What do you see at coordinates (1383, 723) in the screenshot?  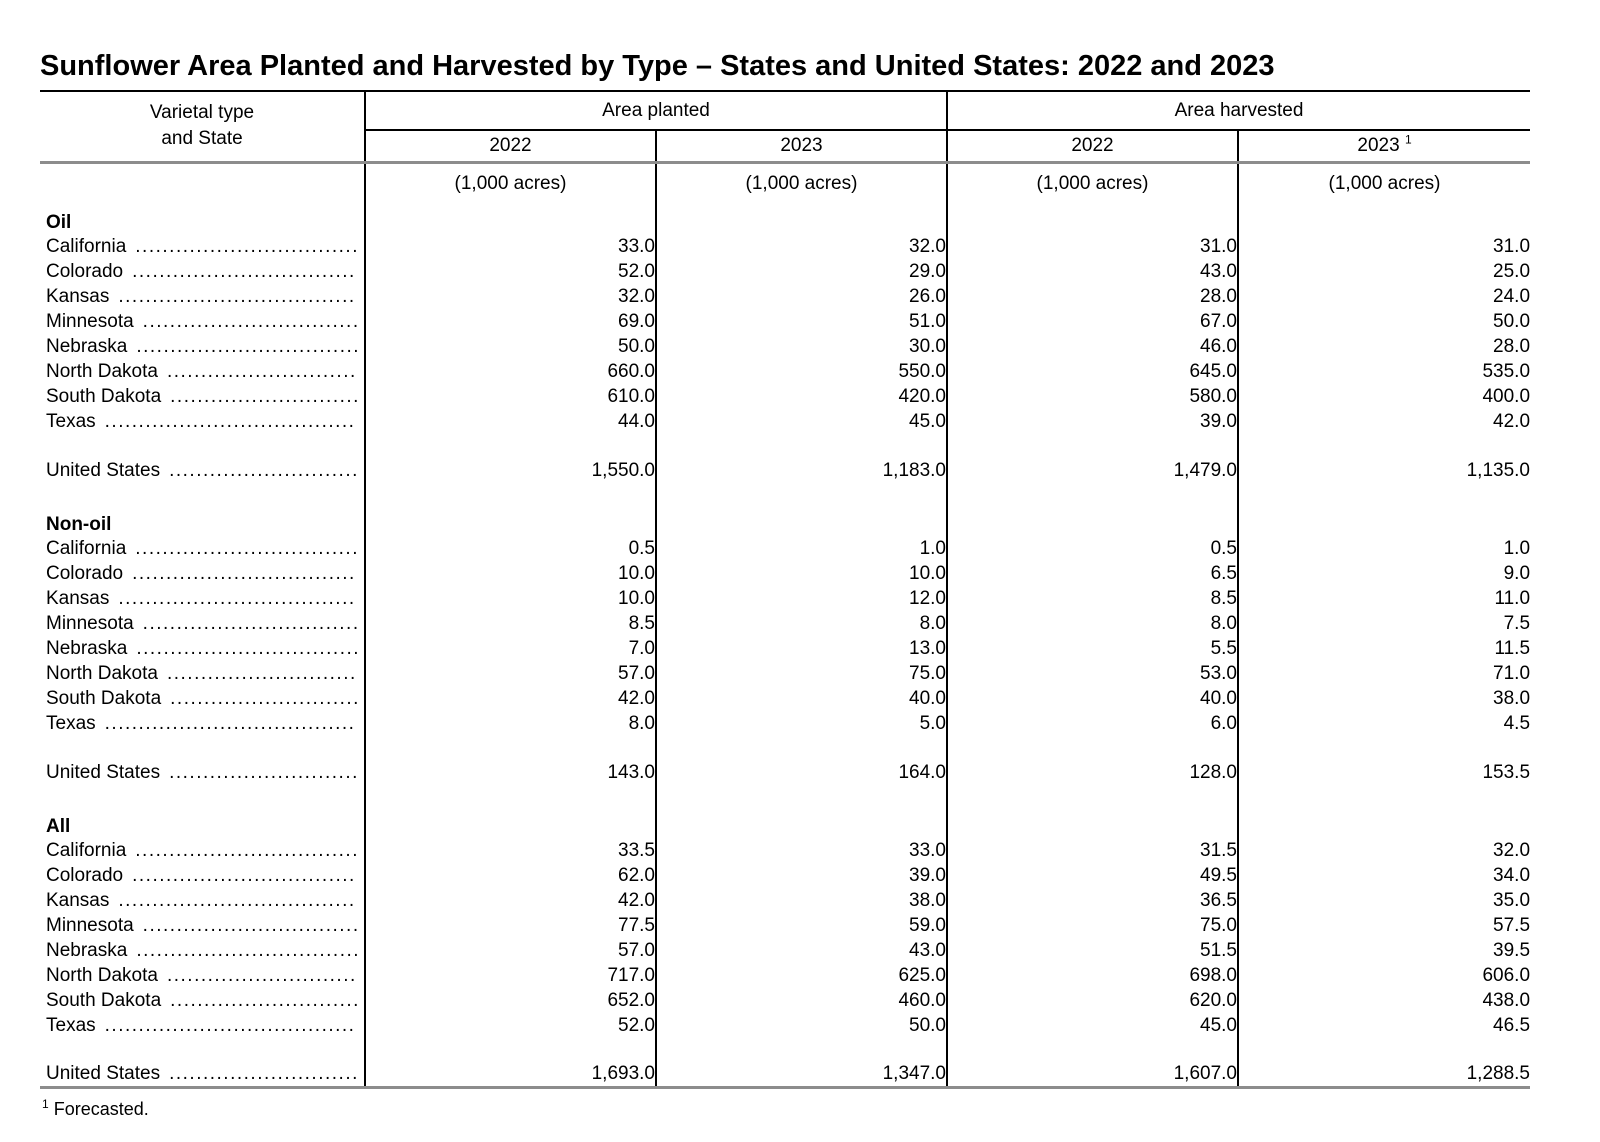 I see `value-cell: 4.5` at bounding box center [1383, 723].